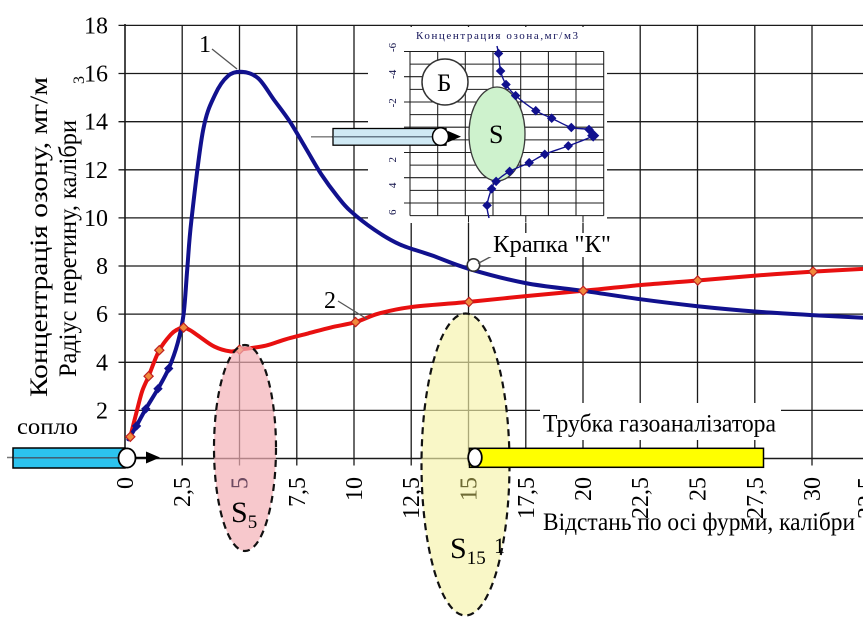 Image resolution: width=863 pixels, height=632 pixels. I want to click on svg-text: 20, so click(584, 489).